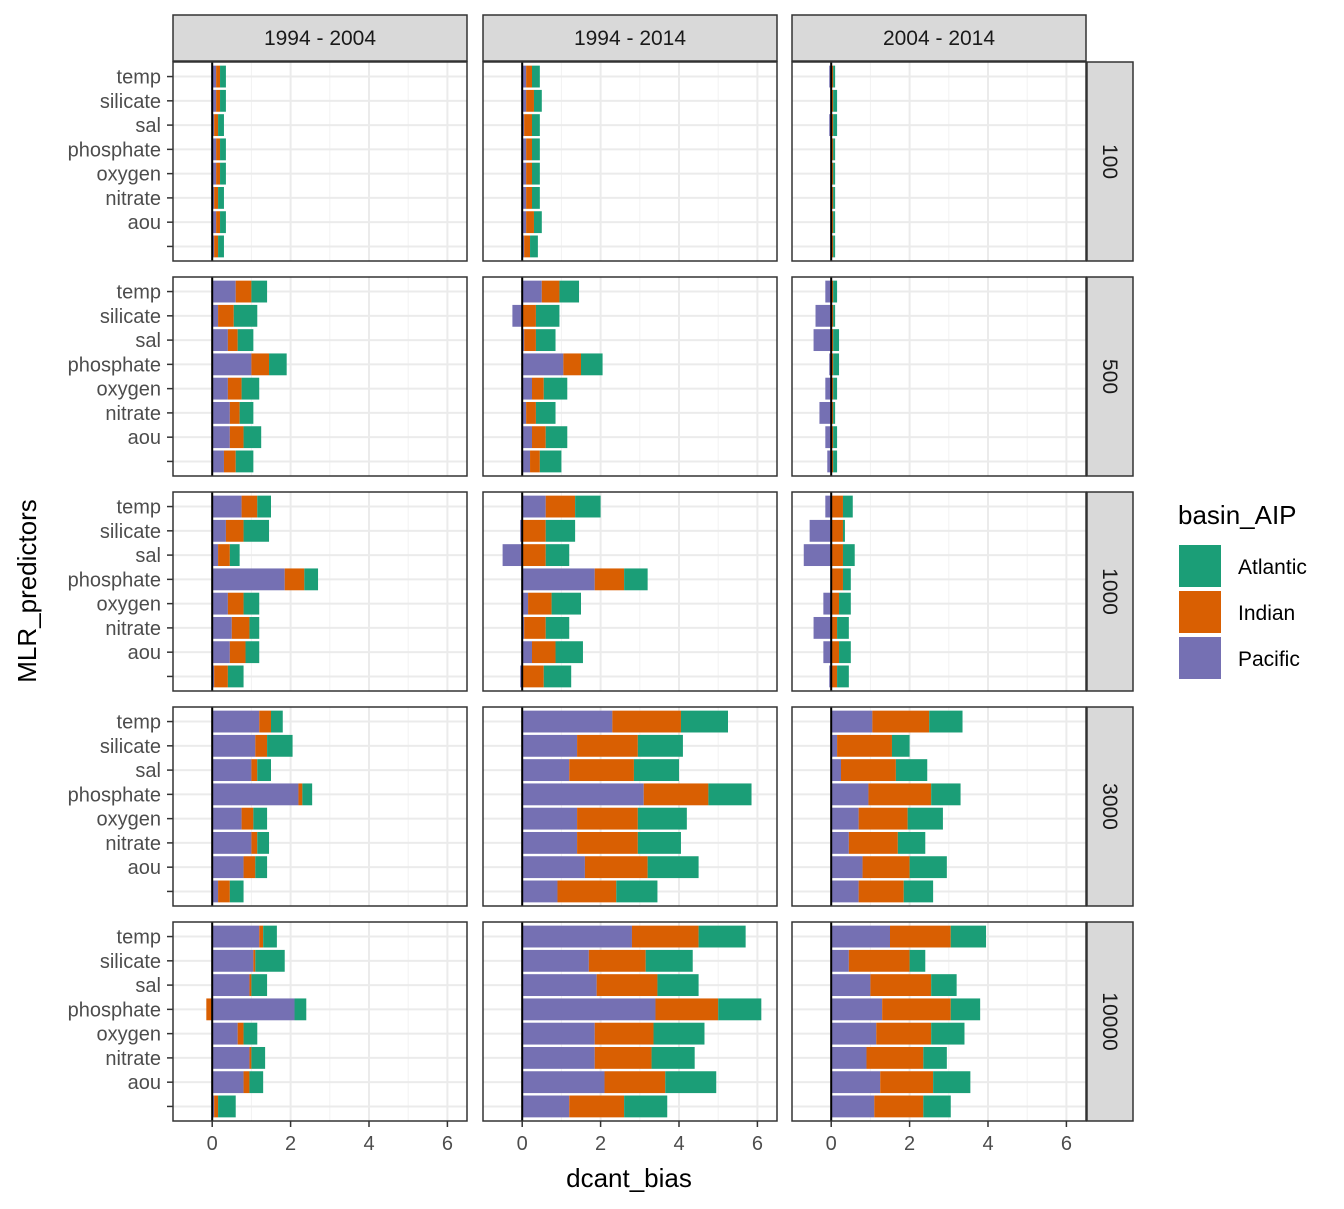 This screenshot has width=1344, height=1209. I want to click on row-strip-label: 3000, so click(1109, 806).